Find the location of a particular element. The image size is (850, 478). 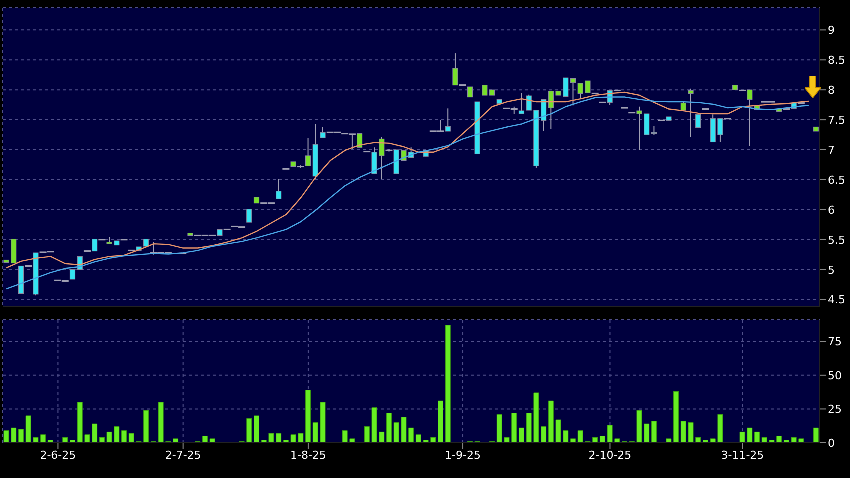

x-tick-label: 2-10-25 is located at coordinates (610, 455).